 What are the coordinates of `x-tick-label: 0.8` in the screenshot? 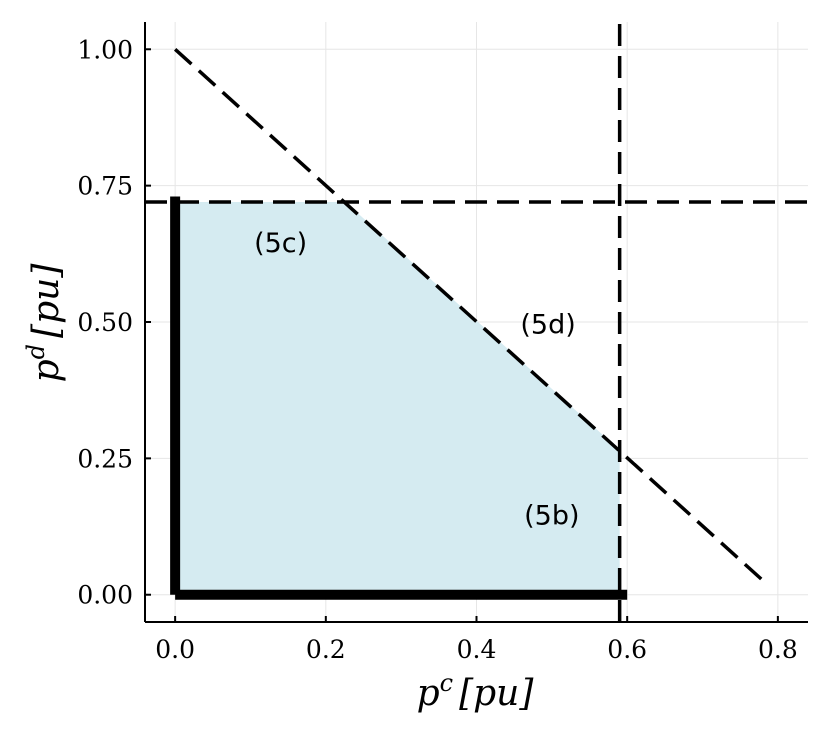 It's located at (778, 649).